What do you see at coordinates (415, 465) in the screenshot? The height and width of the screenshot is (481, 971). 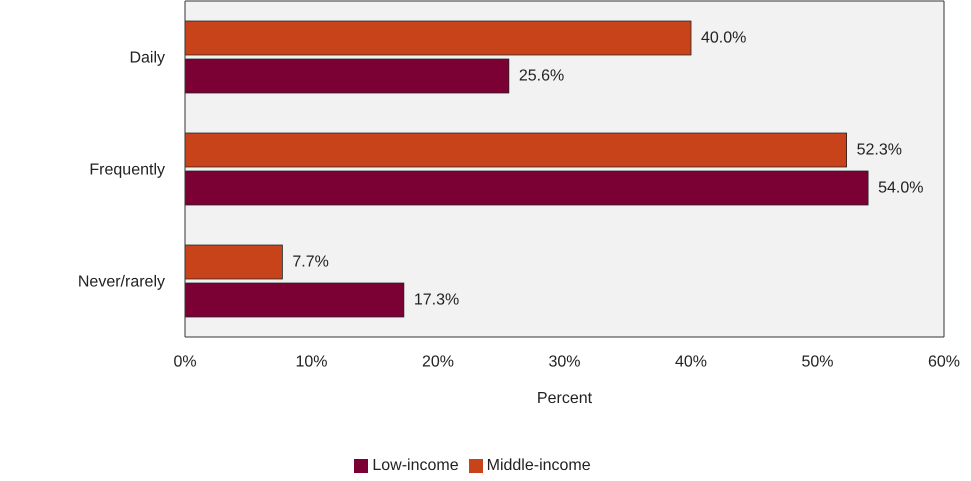 I see `legend-label: Low-income` at bounding box center [415, 465].